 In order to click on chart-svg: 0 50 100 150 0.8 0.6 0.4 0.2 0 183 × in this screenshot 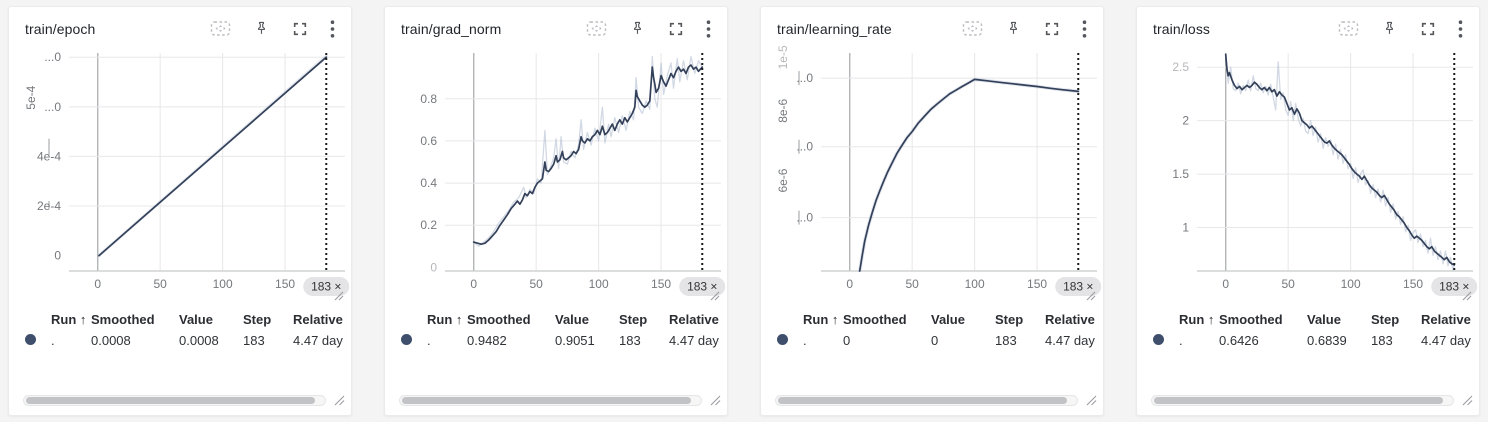, I will do `click(557, 171)`.